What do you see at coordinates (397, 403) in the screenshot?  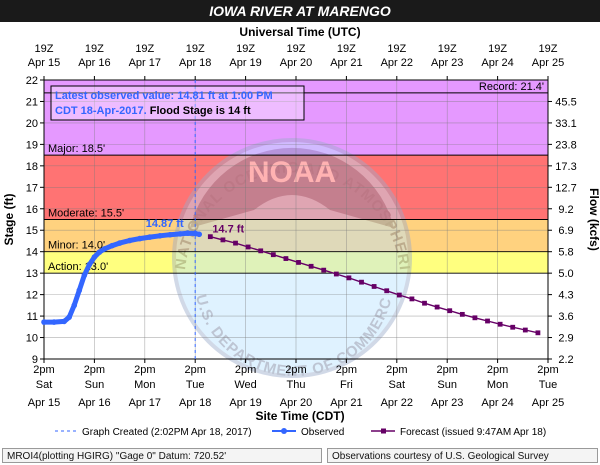 I see `bottom-x-tick-date: Apr 22` at bounding box center [397, 403].